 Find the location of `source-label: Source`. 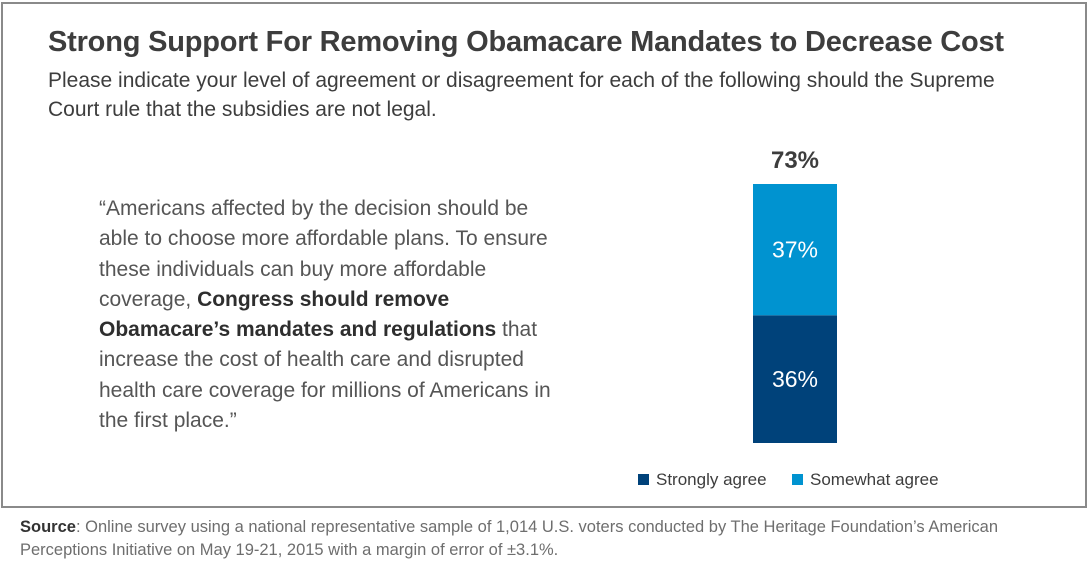

source-label: Source is located at coordinates (48, 527).